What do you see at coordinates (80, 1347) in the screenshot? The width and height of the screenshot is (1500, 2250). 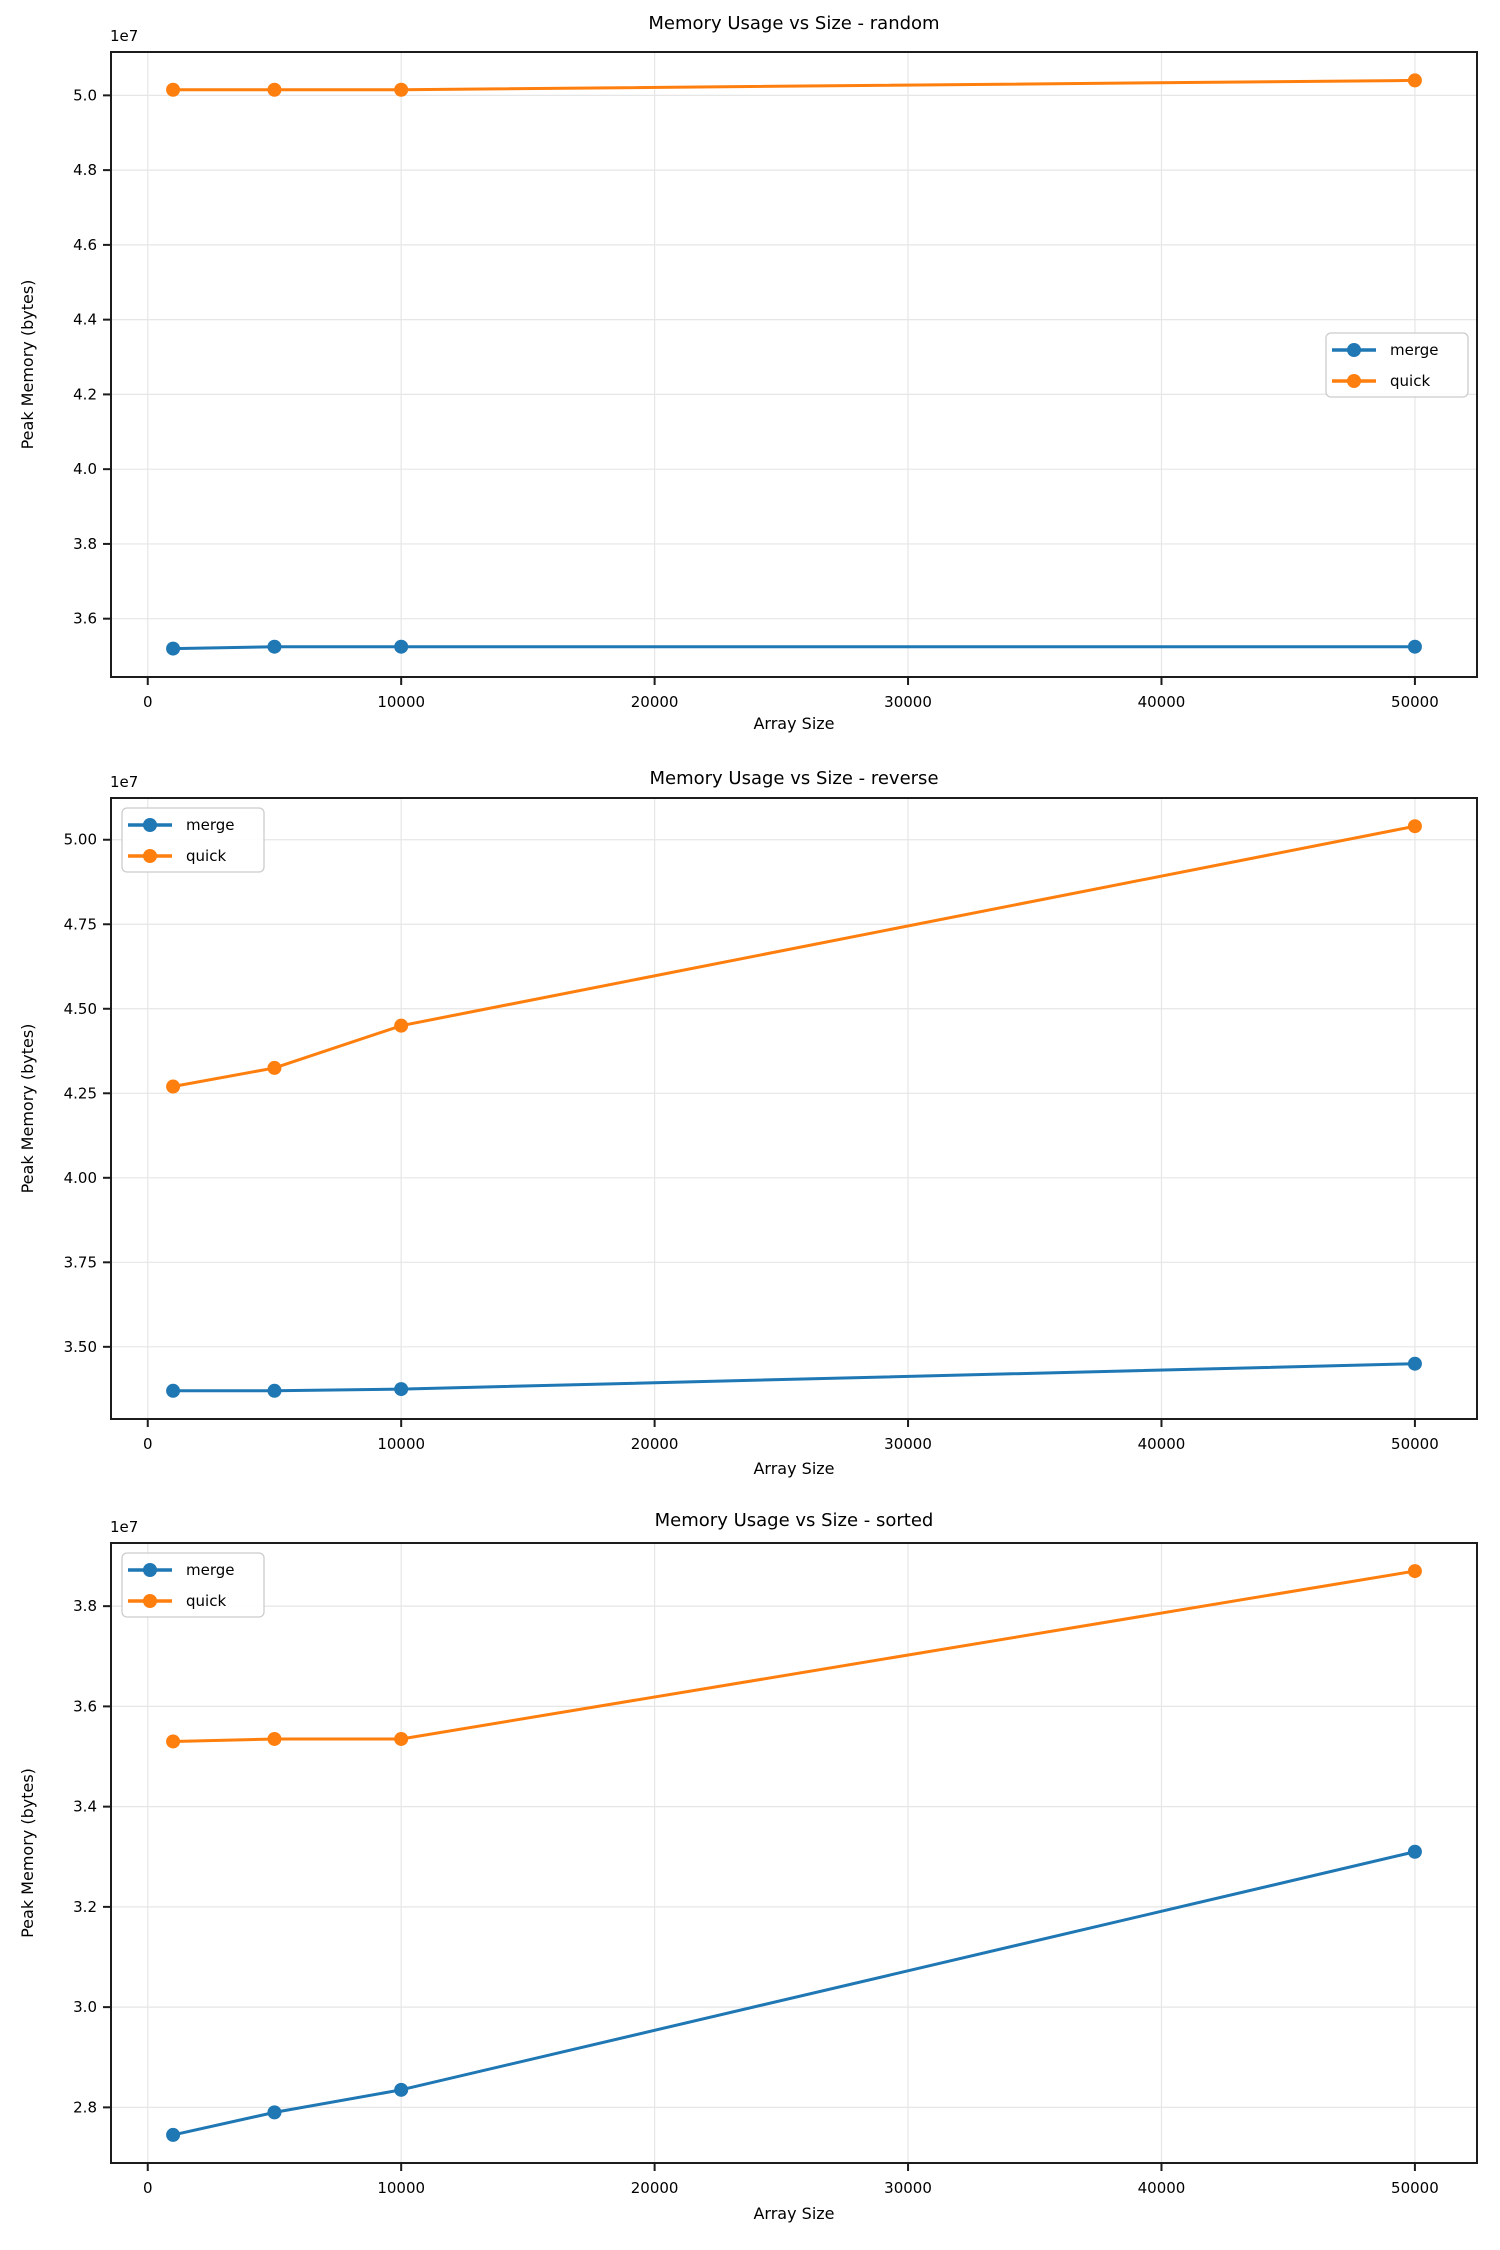 I see `y-tick-label: 3.50` at bounding box center [80, 1347].